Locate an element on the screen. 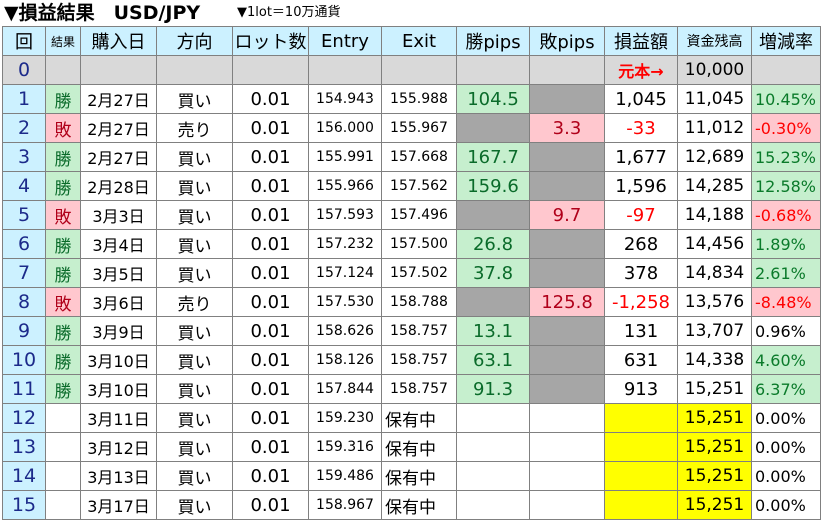 The width and height of the screenshot is (825, 521). row-no: 10 is located at coordinates (24, 360).